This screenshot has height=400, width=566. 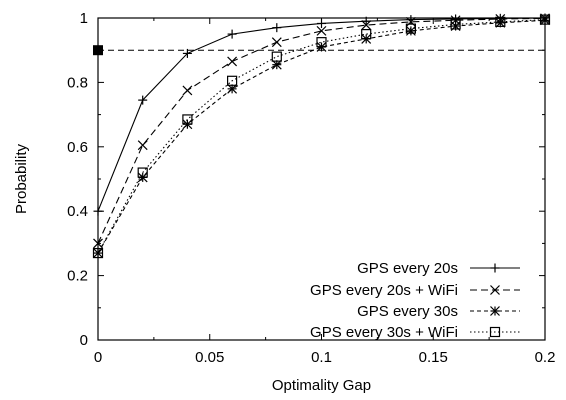 What do you see at coordinates (321, 385) in the screenshot?
I see `x-axis-label: Optimality Gap` at bounding box center [321, 385].